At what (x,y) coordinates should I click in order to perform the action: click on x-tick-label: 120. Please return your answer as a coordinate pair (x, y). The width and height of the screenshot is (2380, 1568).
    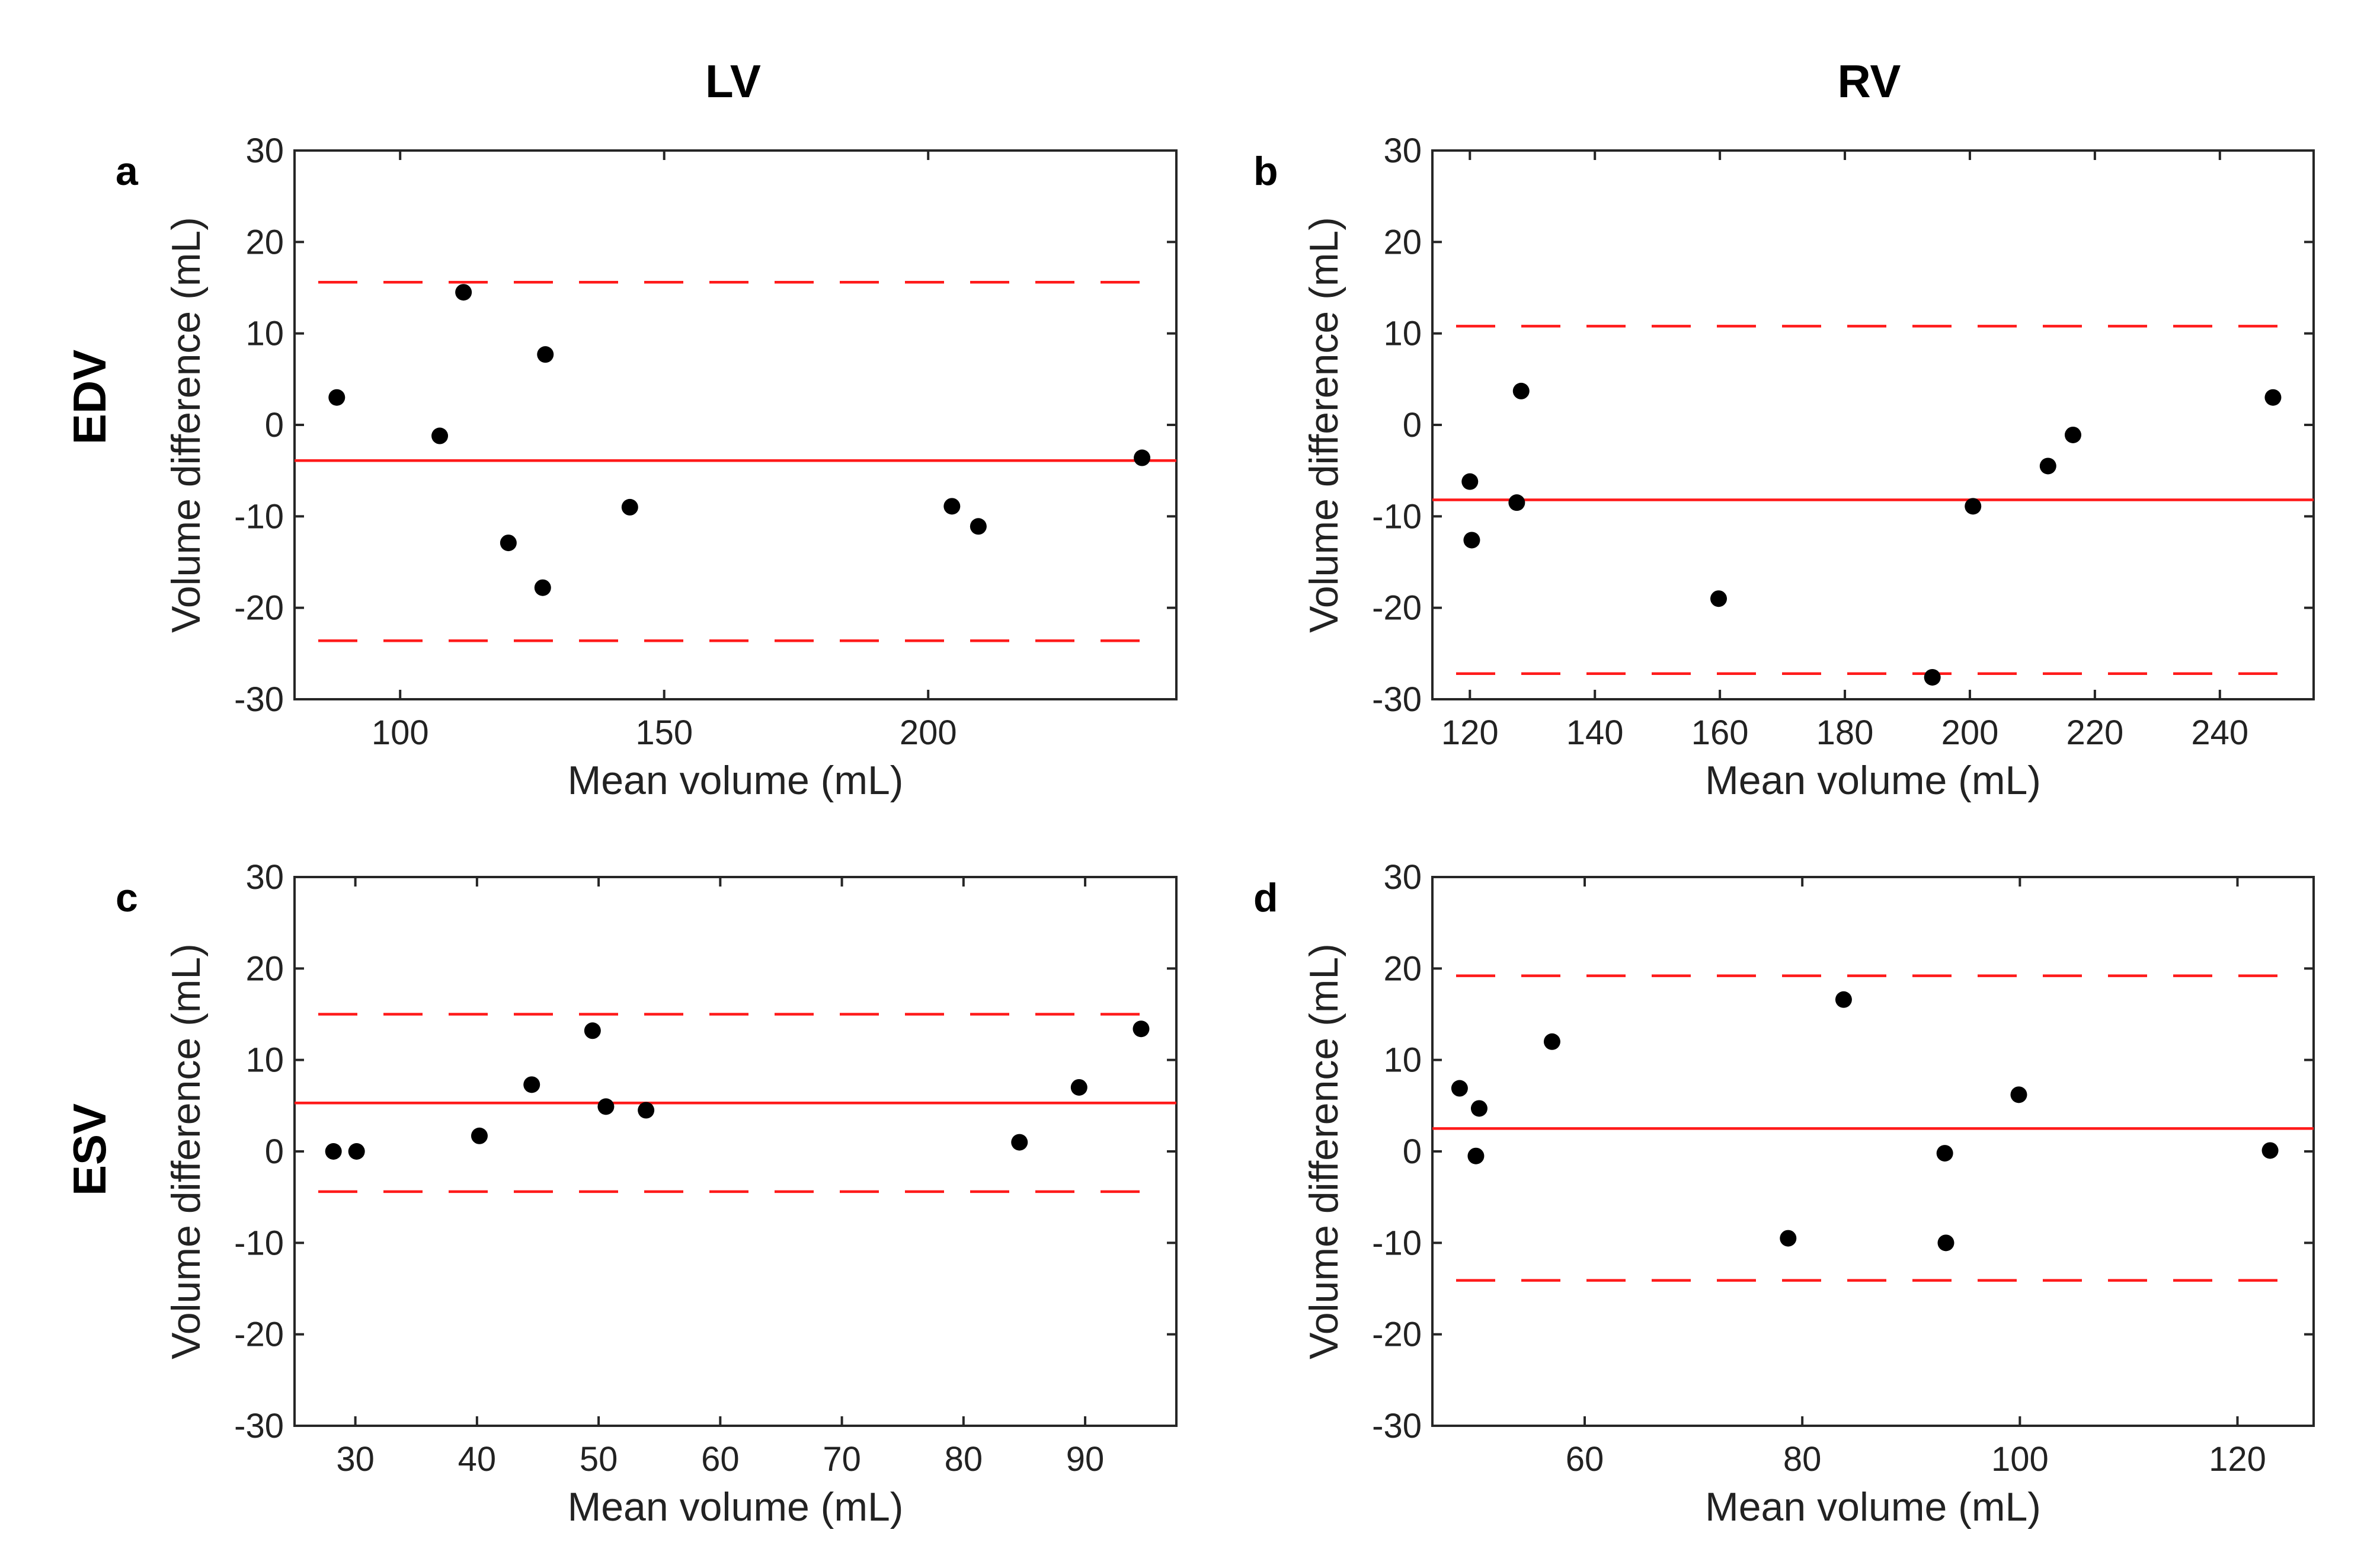
    Looking at the image, I should click on (2237, 1459).